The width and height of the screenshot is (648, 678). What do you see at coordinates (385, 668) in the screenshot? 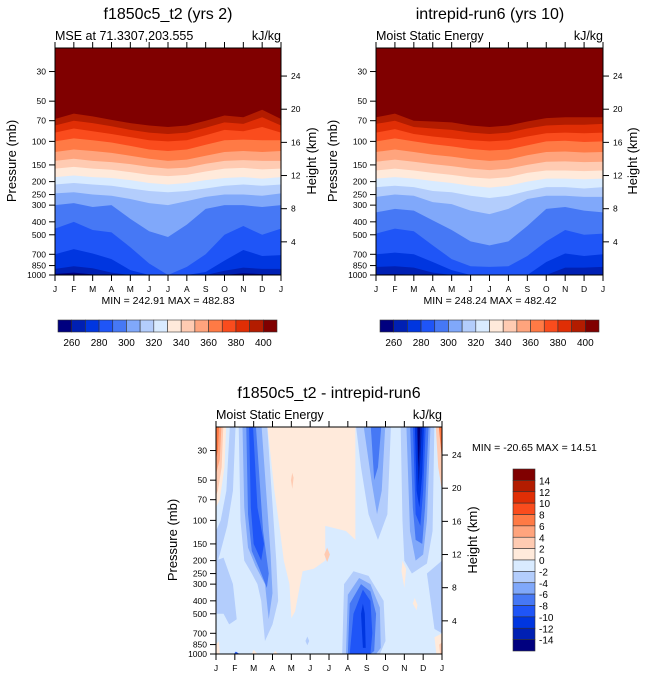
I see `x-tick-label: O` at bounding box center [385, 668].